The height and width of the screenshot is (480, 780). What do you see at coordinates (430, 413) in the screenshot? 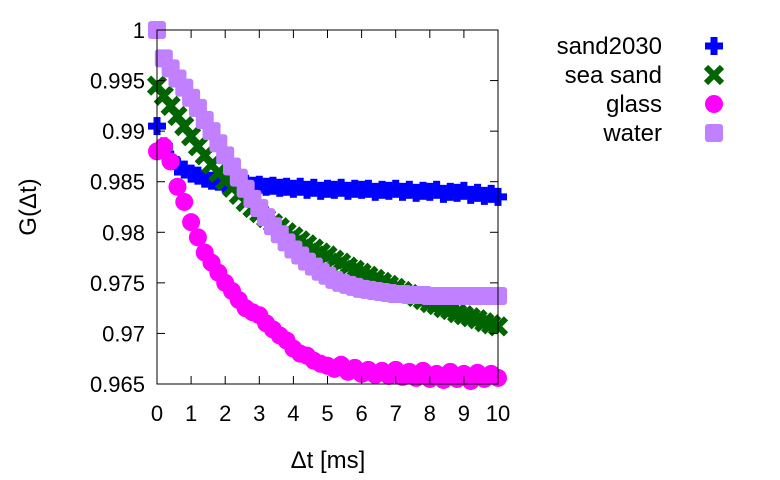
I see `x-tick-label: 8` at bounding box center [430, 413].